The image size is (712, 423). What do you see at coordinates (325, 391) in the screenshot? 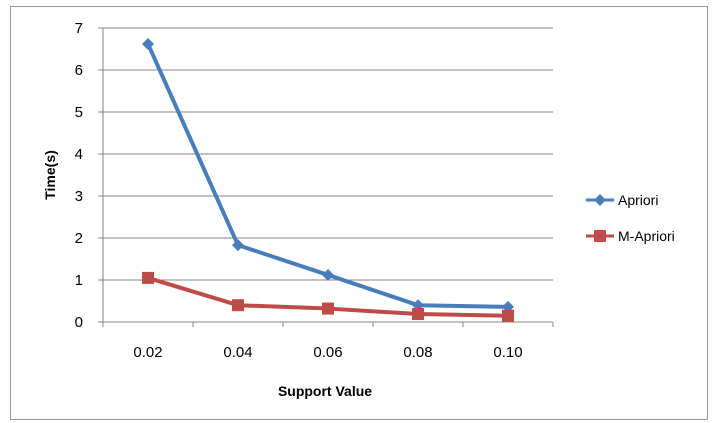
I see `x-axis-title: Support Value` at bounding box center [325, 391].